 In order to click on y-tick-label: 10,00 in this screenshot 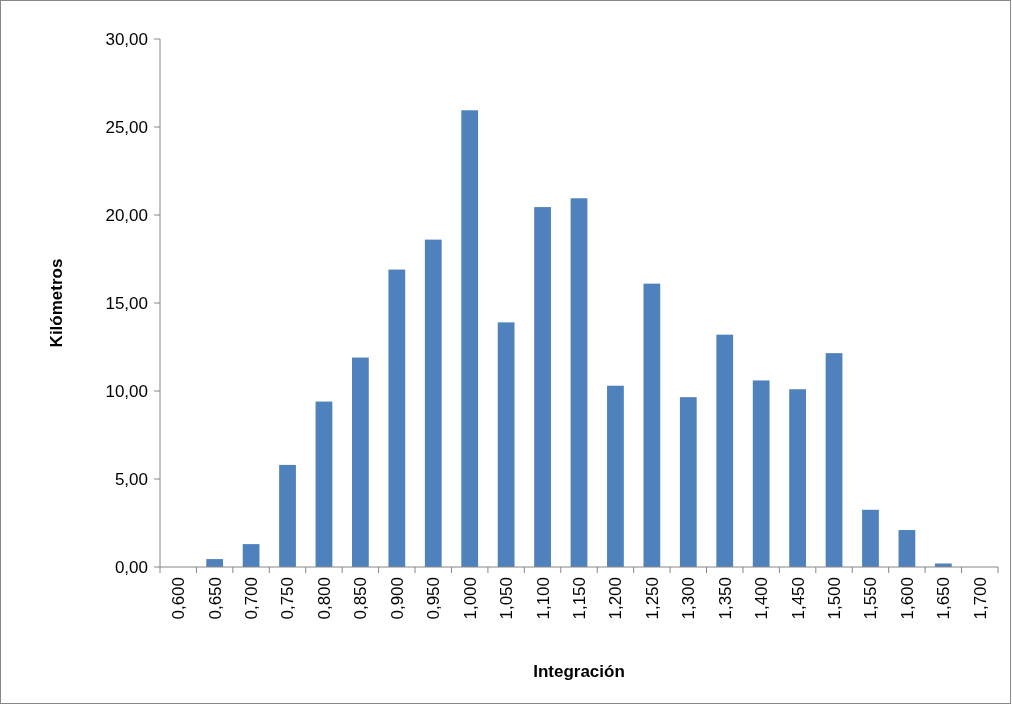, I will do `click(126, 391)`.